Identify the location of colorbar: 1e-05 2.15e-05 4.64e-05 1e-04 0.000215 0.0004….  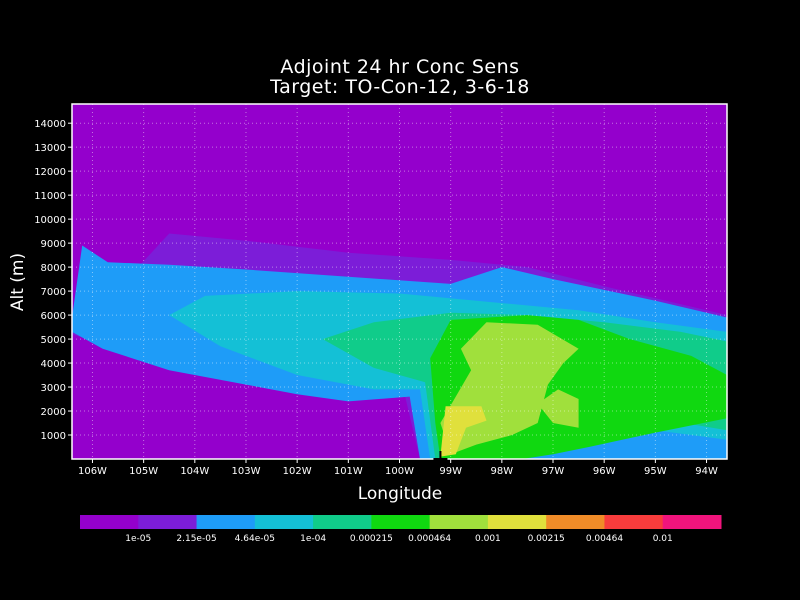
(401, 529).